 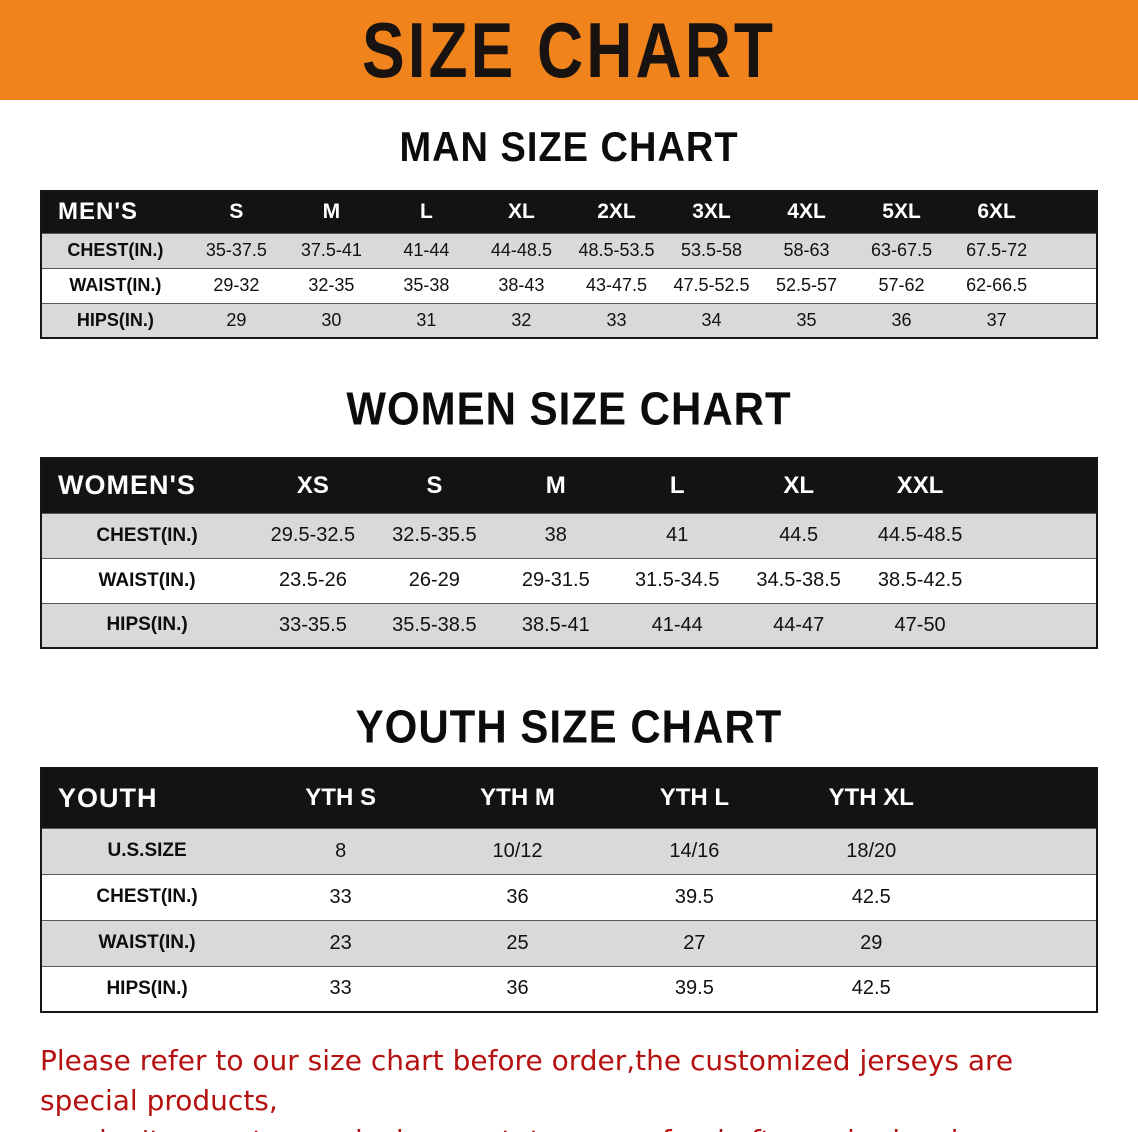 I want to click on size-value-cell: 67.5-72, so click(x=997, y=250).